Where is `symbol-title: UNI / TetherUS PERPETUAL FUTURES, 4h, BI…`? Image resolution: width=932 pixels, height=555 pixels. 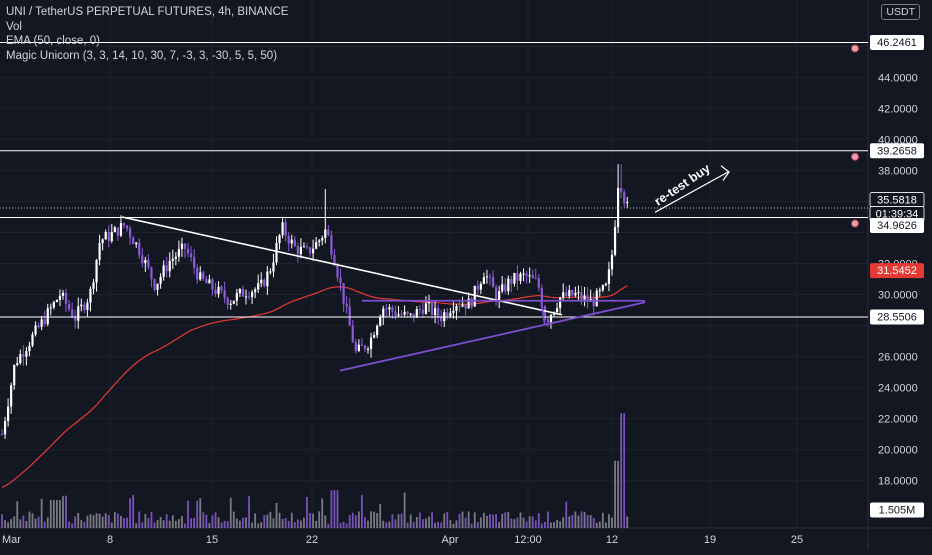
symbol-title: UNI / TetherUS PERPETUAL FUTURES, 4h, BI… is located at coordinates (147, 12).